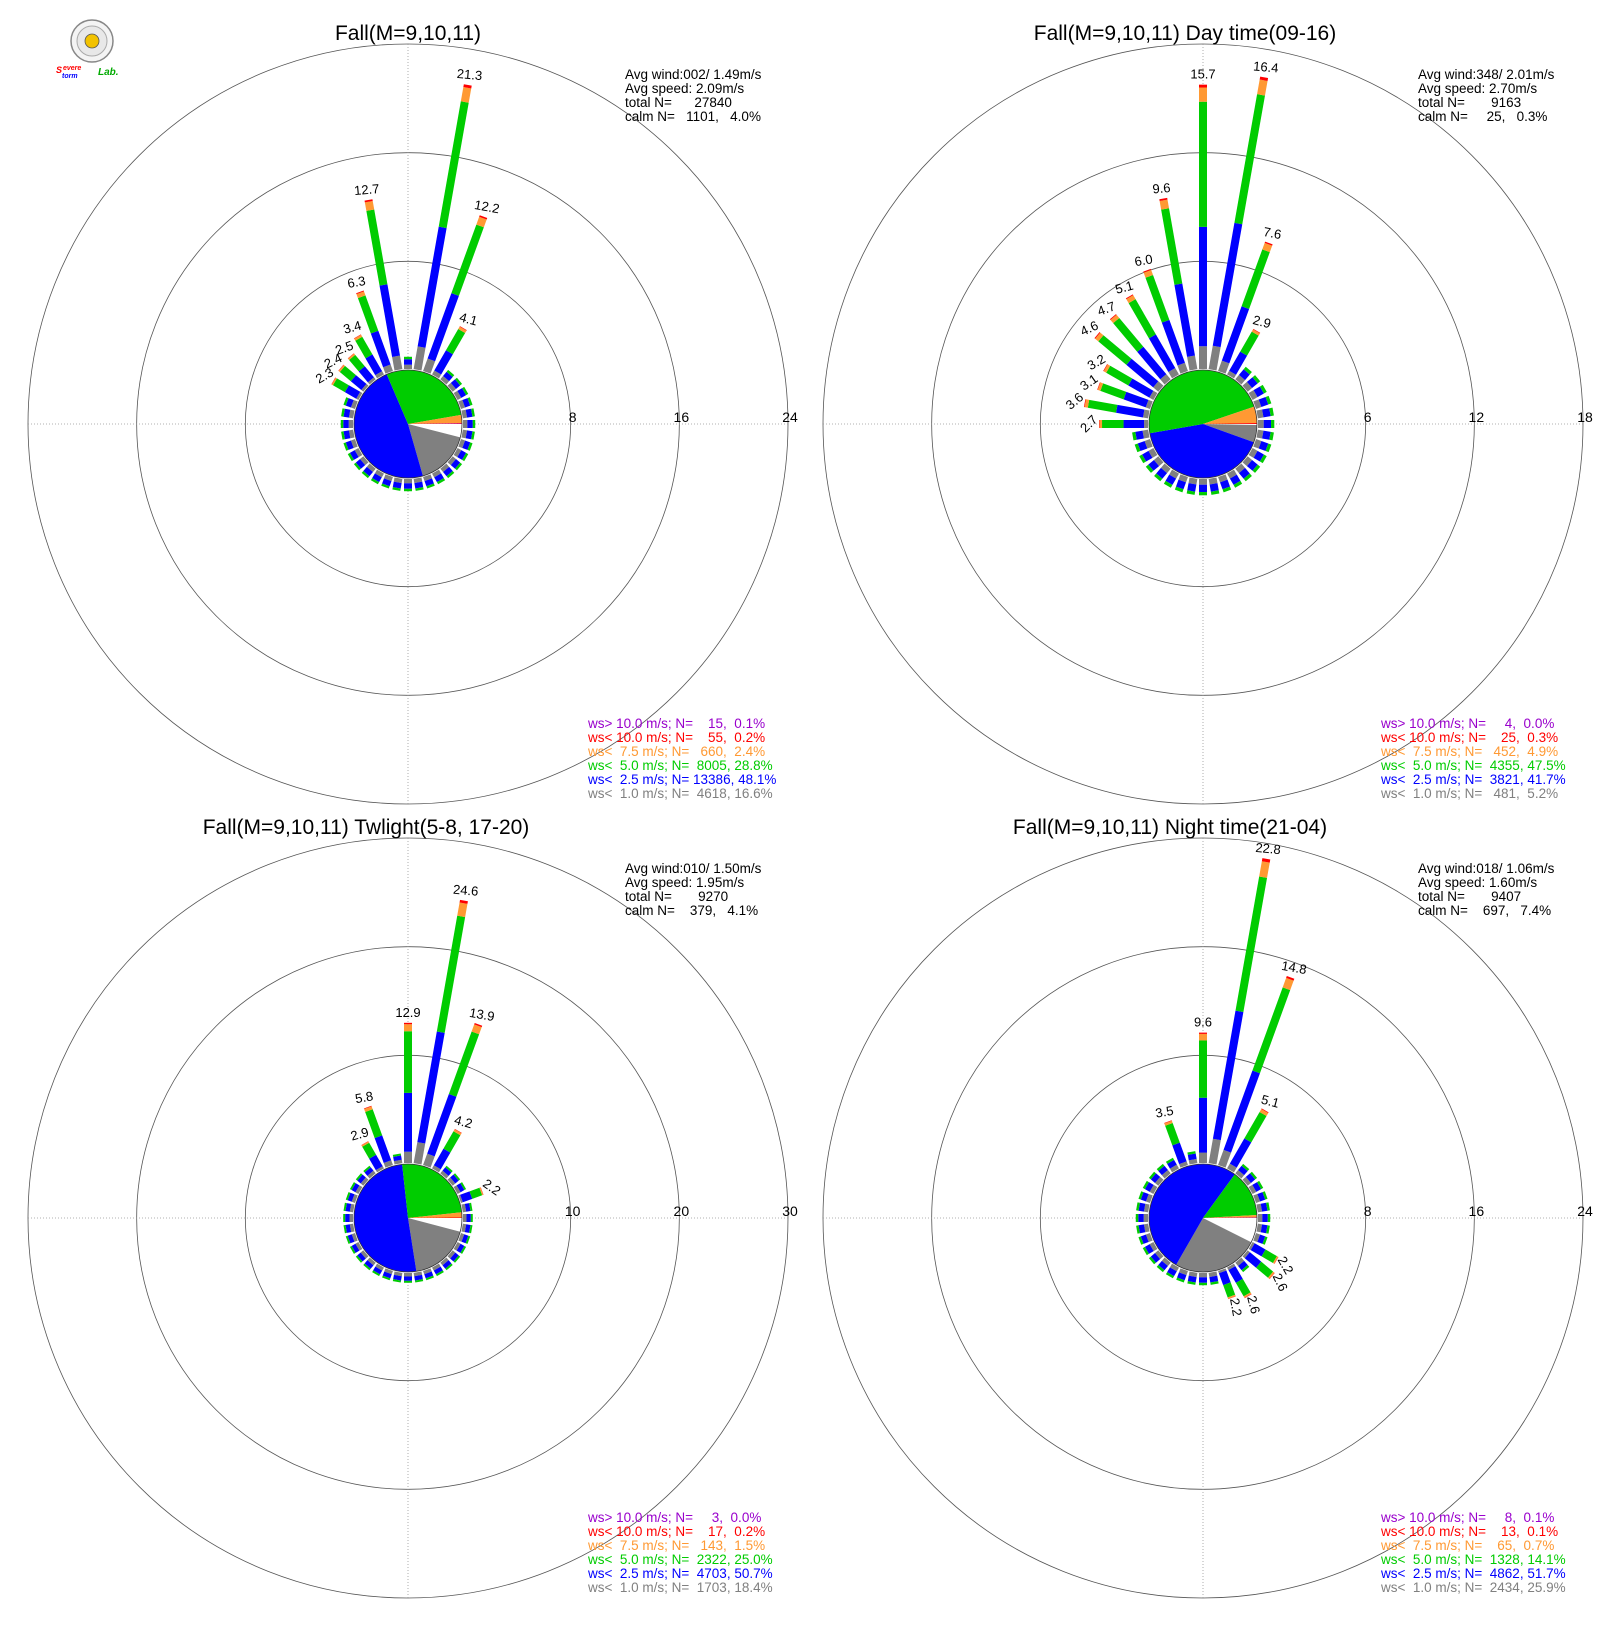  Describe the element at coordinates (1484, 910) in the screenshot. I see `stat-calm-n: calm N= 697, 7.4%` at that location.